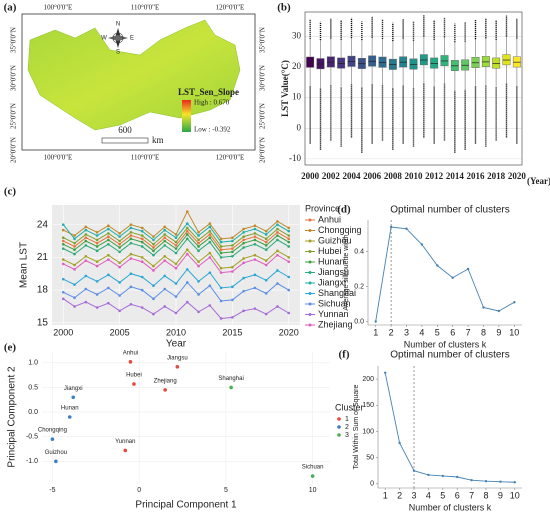 The image size is (550, 514). Describe the element at coordinates (158, 140) in the screenshot. I see `scale-unit: km` at that location.